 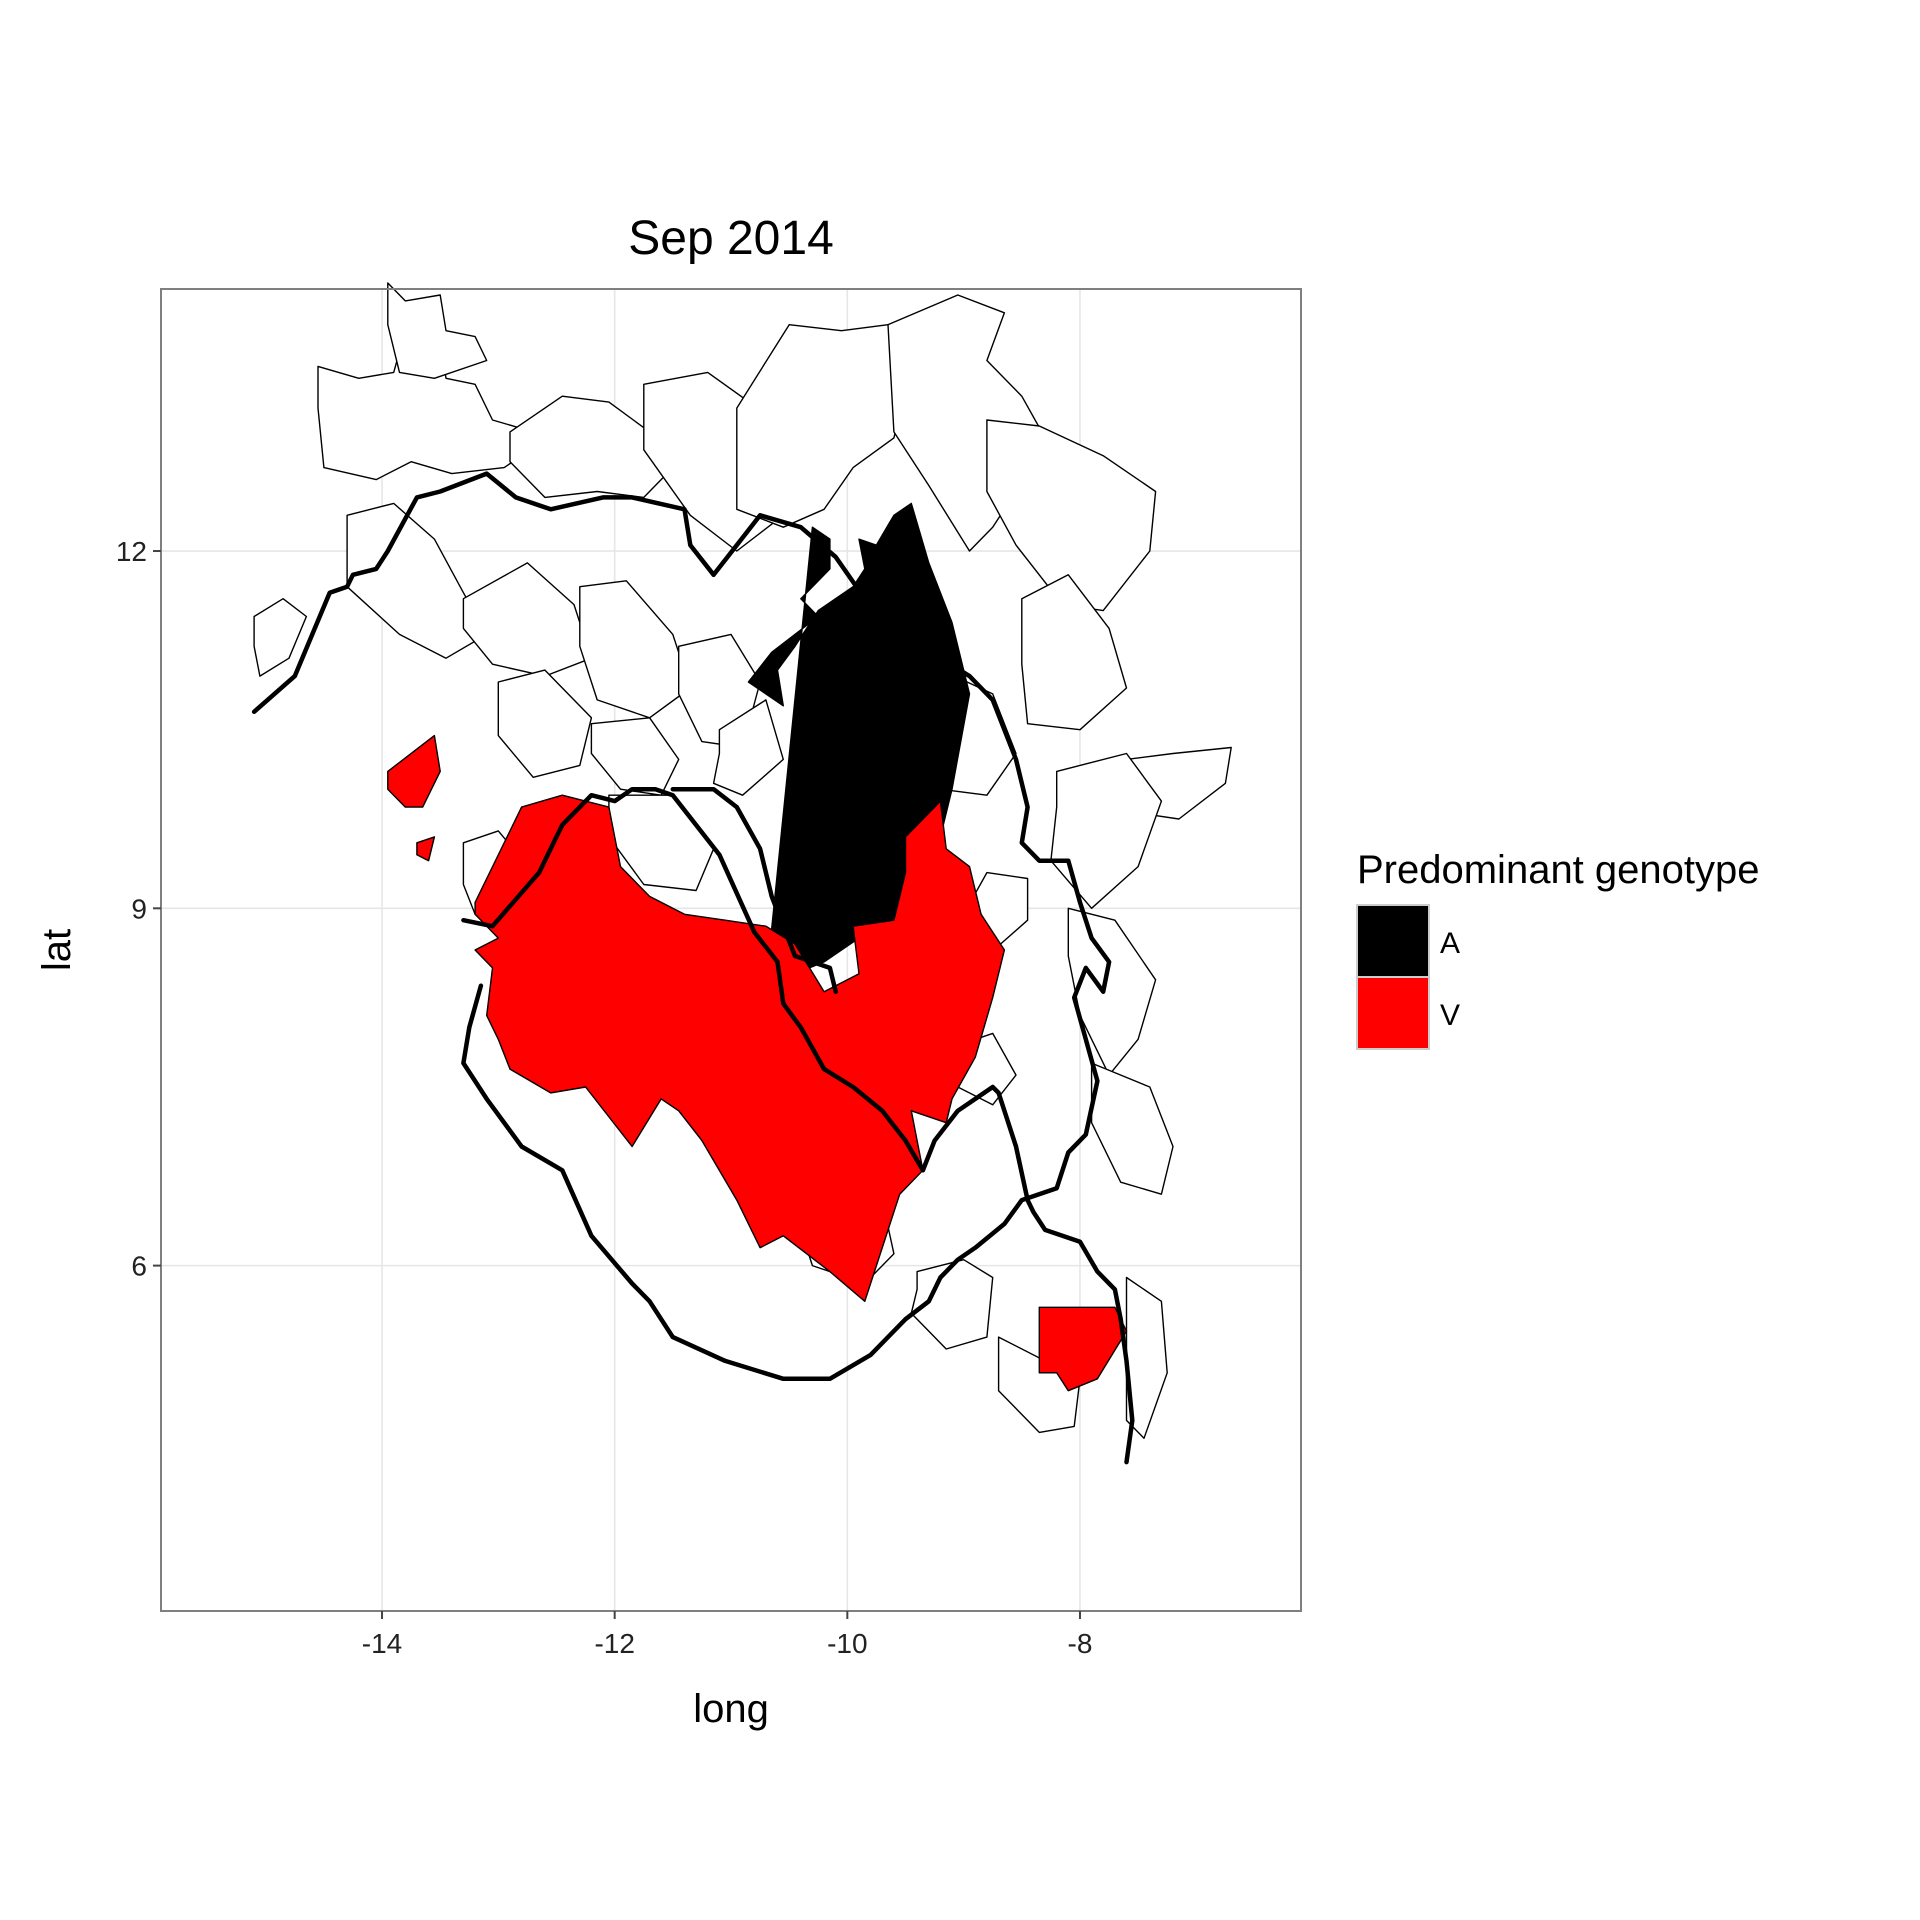 I want to click on x-tick-label: -12, so click(x=614, y=1643).